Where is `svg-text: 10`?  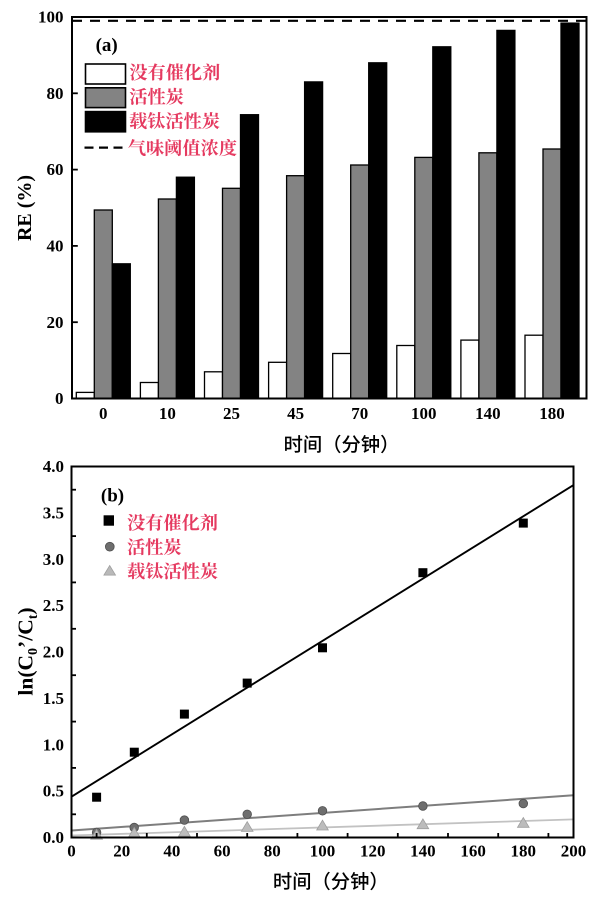 svg-text: 10 is located at coordinates (167, 413).